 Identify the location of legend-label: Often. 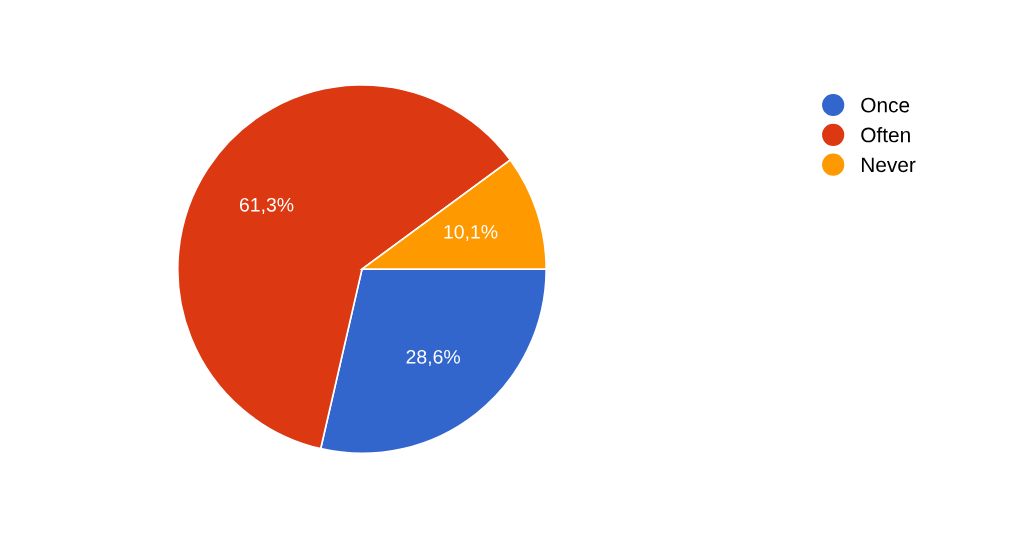
(885, 135).